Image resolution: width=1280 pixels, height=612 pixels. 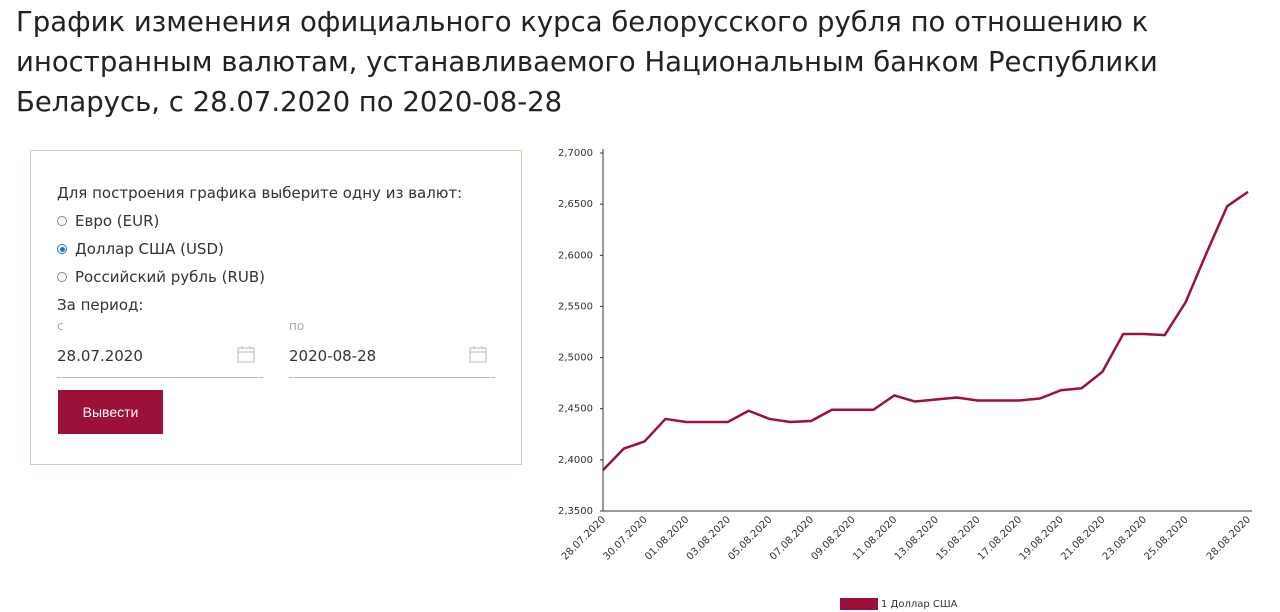 I want to click on legend-swatch, so click(x=859, y=604).